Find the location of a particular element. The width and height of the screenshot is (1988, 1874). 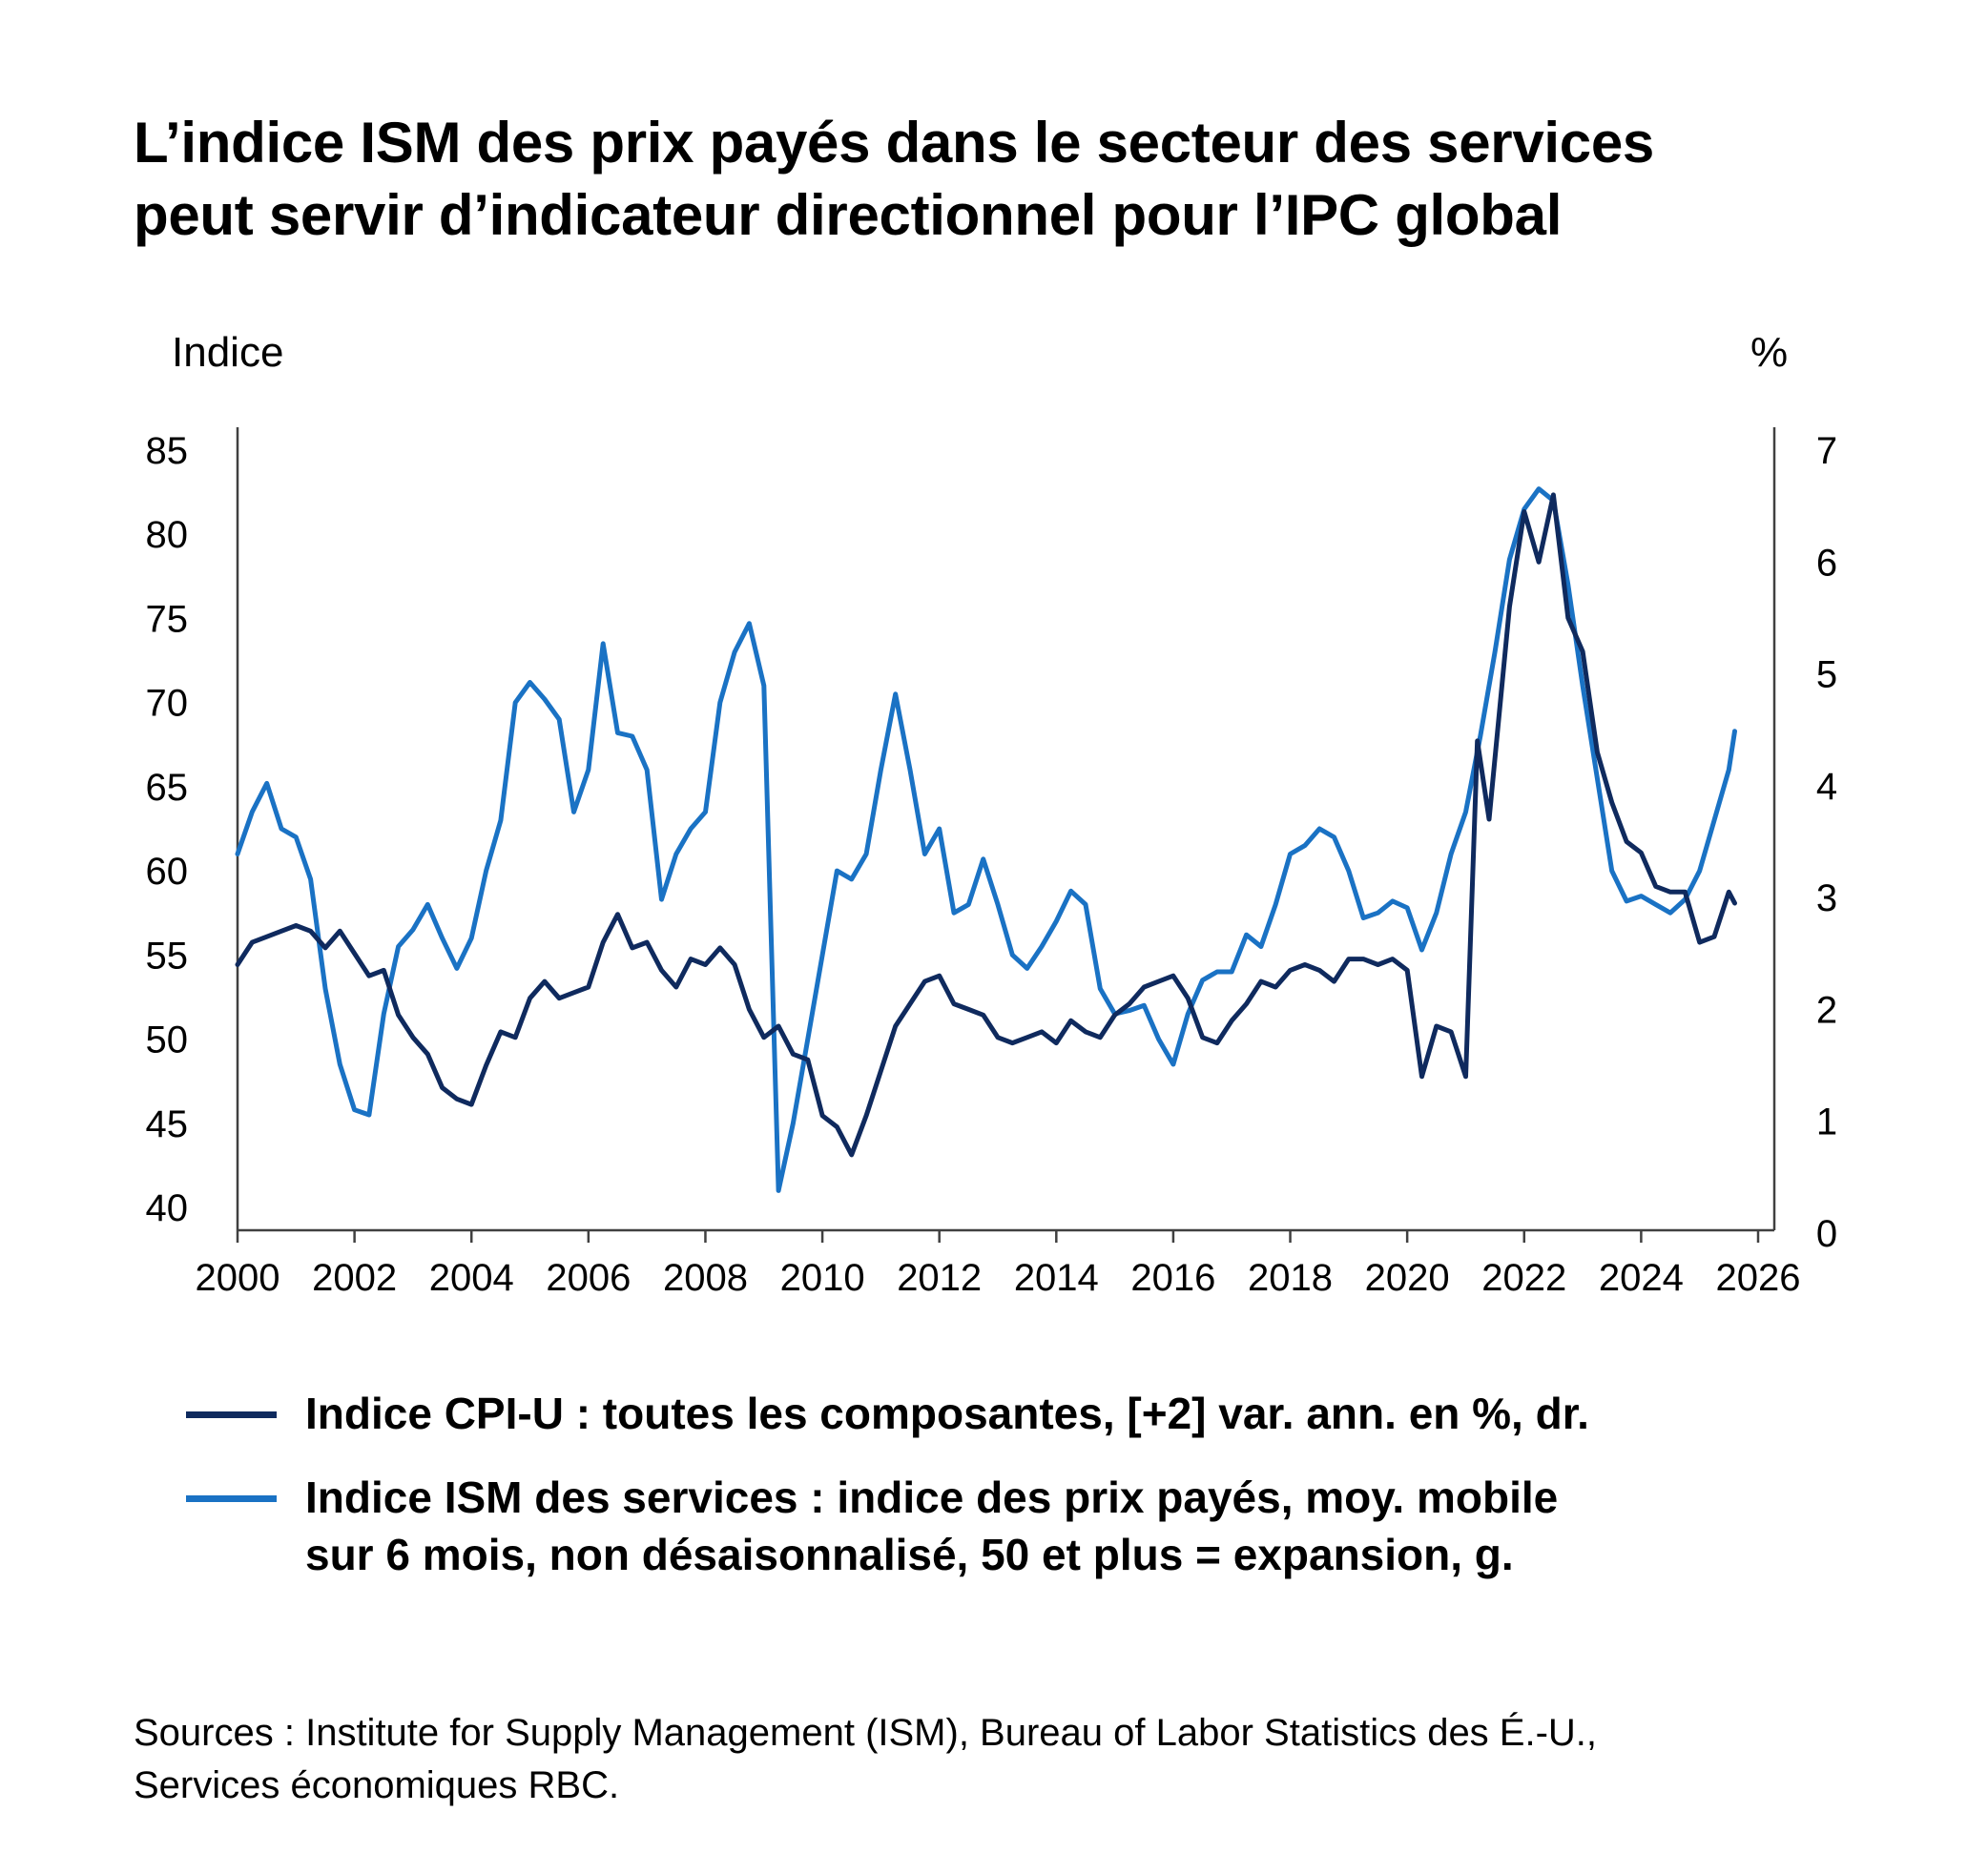

y-left-tick-label: 60 is located at coordinates (168, 872).